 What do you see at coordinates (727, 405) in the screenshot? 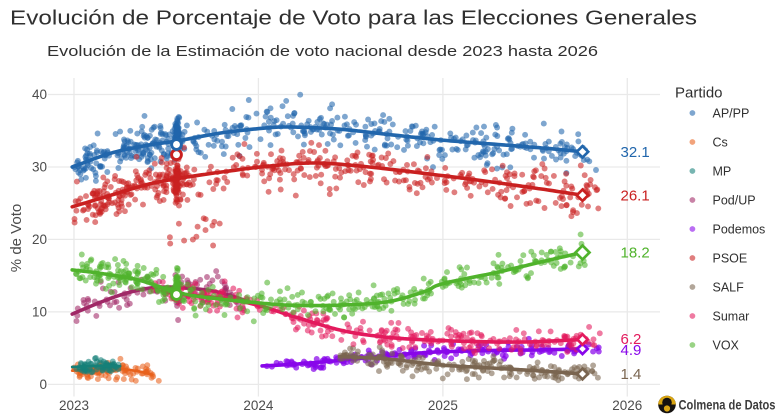
I see `svg-text: Colmena de Datos` at bounding box center [727, 405].